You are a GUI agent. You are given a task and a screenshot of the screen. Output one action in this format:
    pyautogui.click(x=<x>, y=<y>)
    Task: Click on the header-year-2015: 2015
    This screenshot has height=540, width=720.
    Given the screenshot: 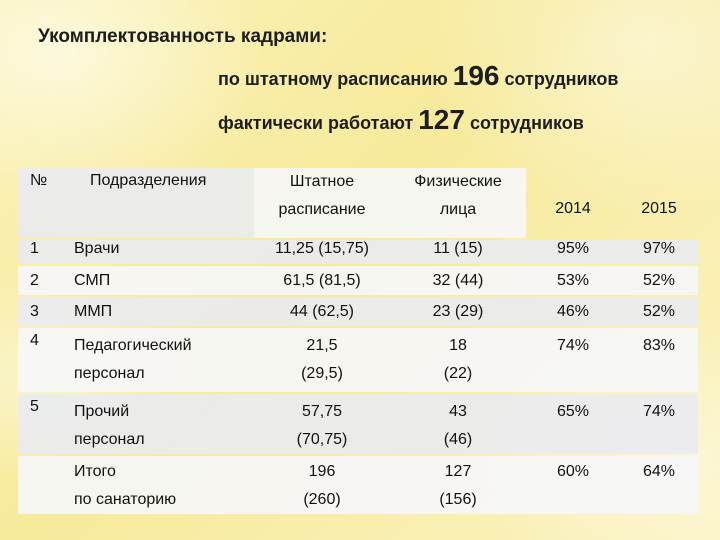 What is the action you would take?
    pyautogui.click(x=659, y=208)
    